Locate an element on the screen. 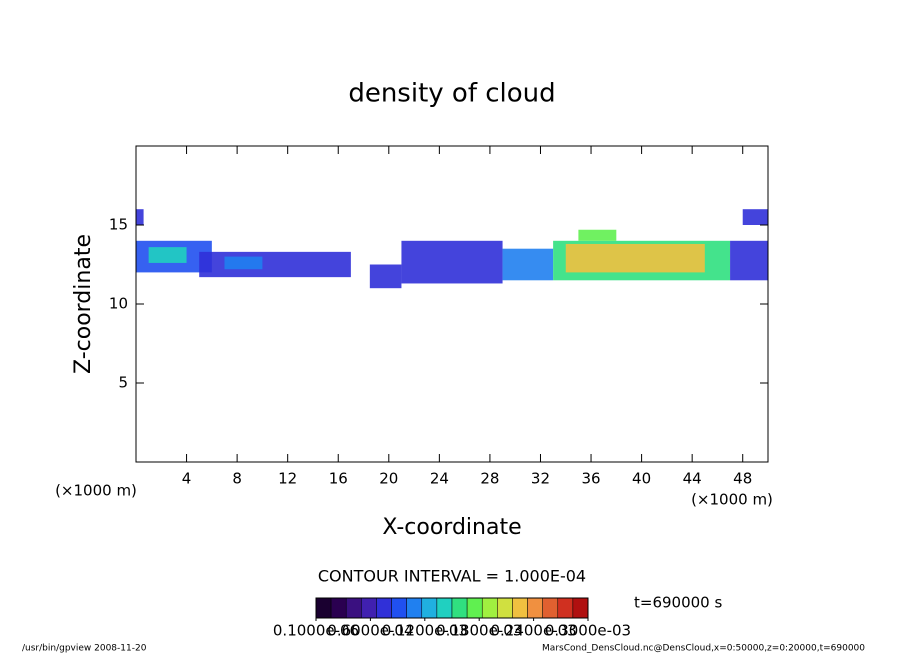 Image resolution: width=904 pixels, height=654 pixels. x-tick-label: 24 is located at coordinates (439, 479).